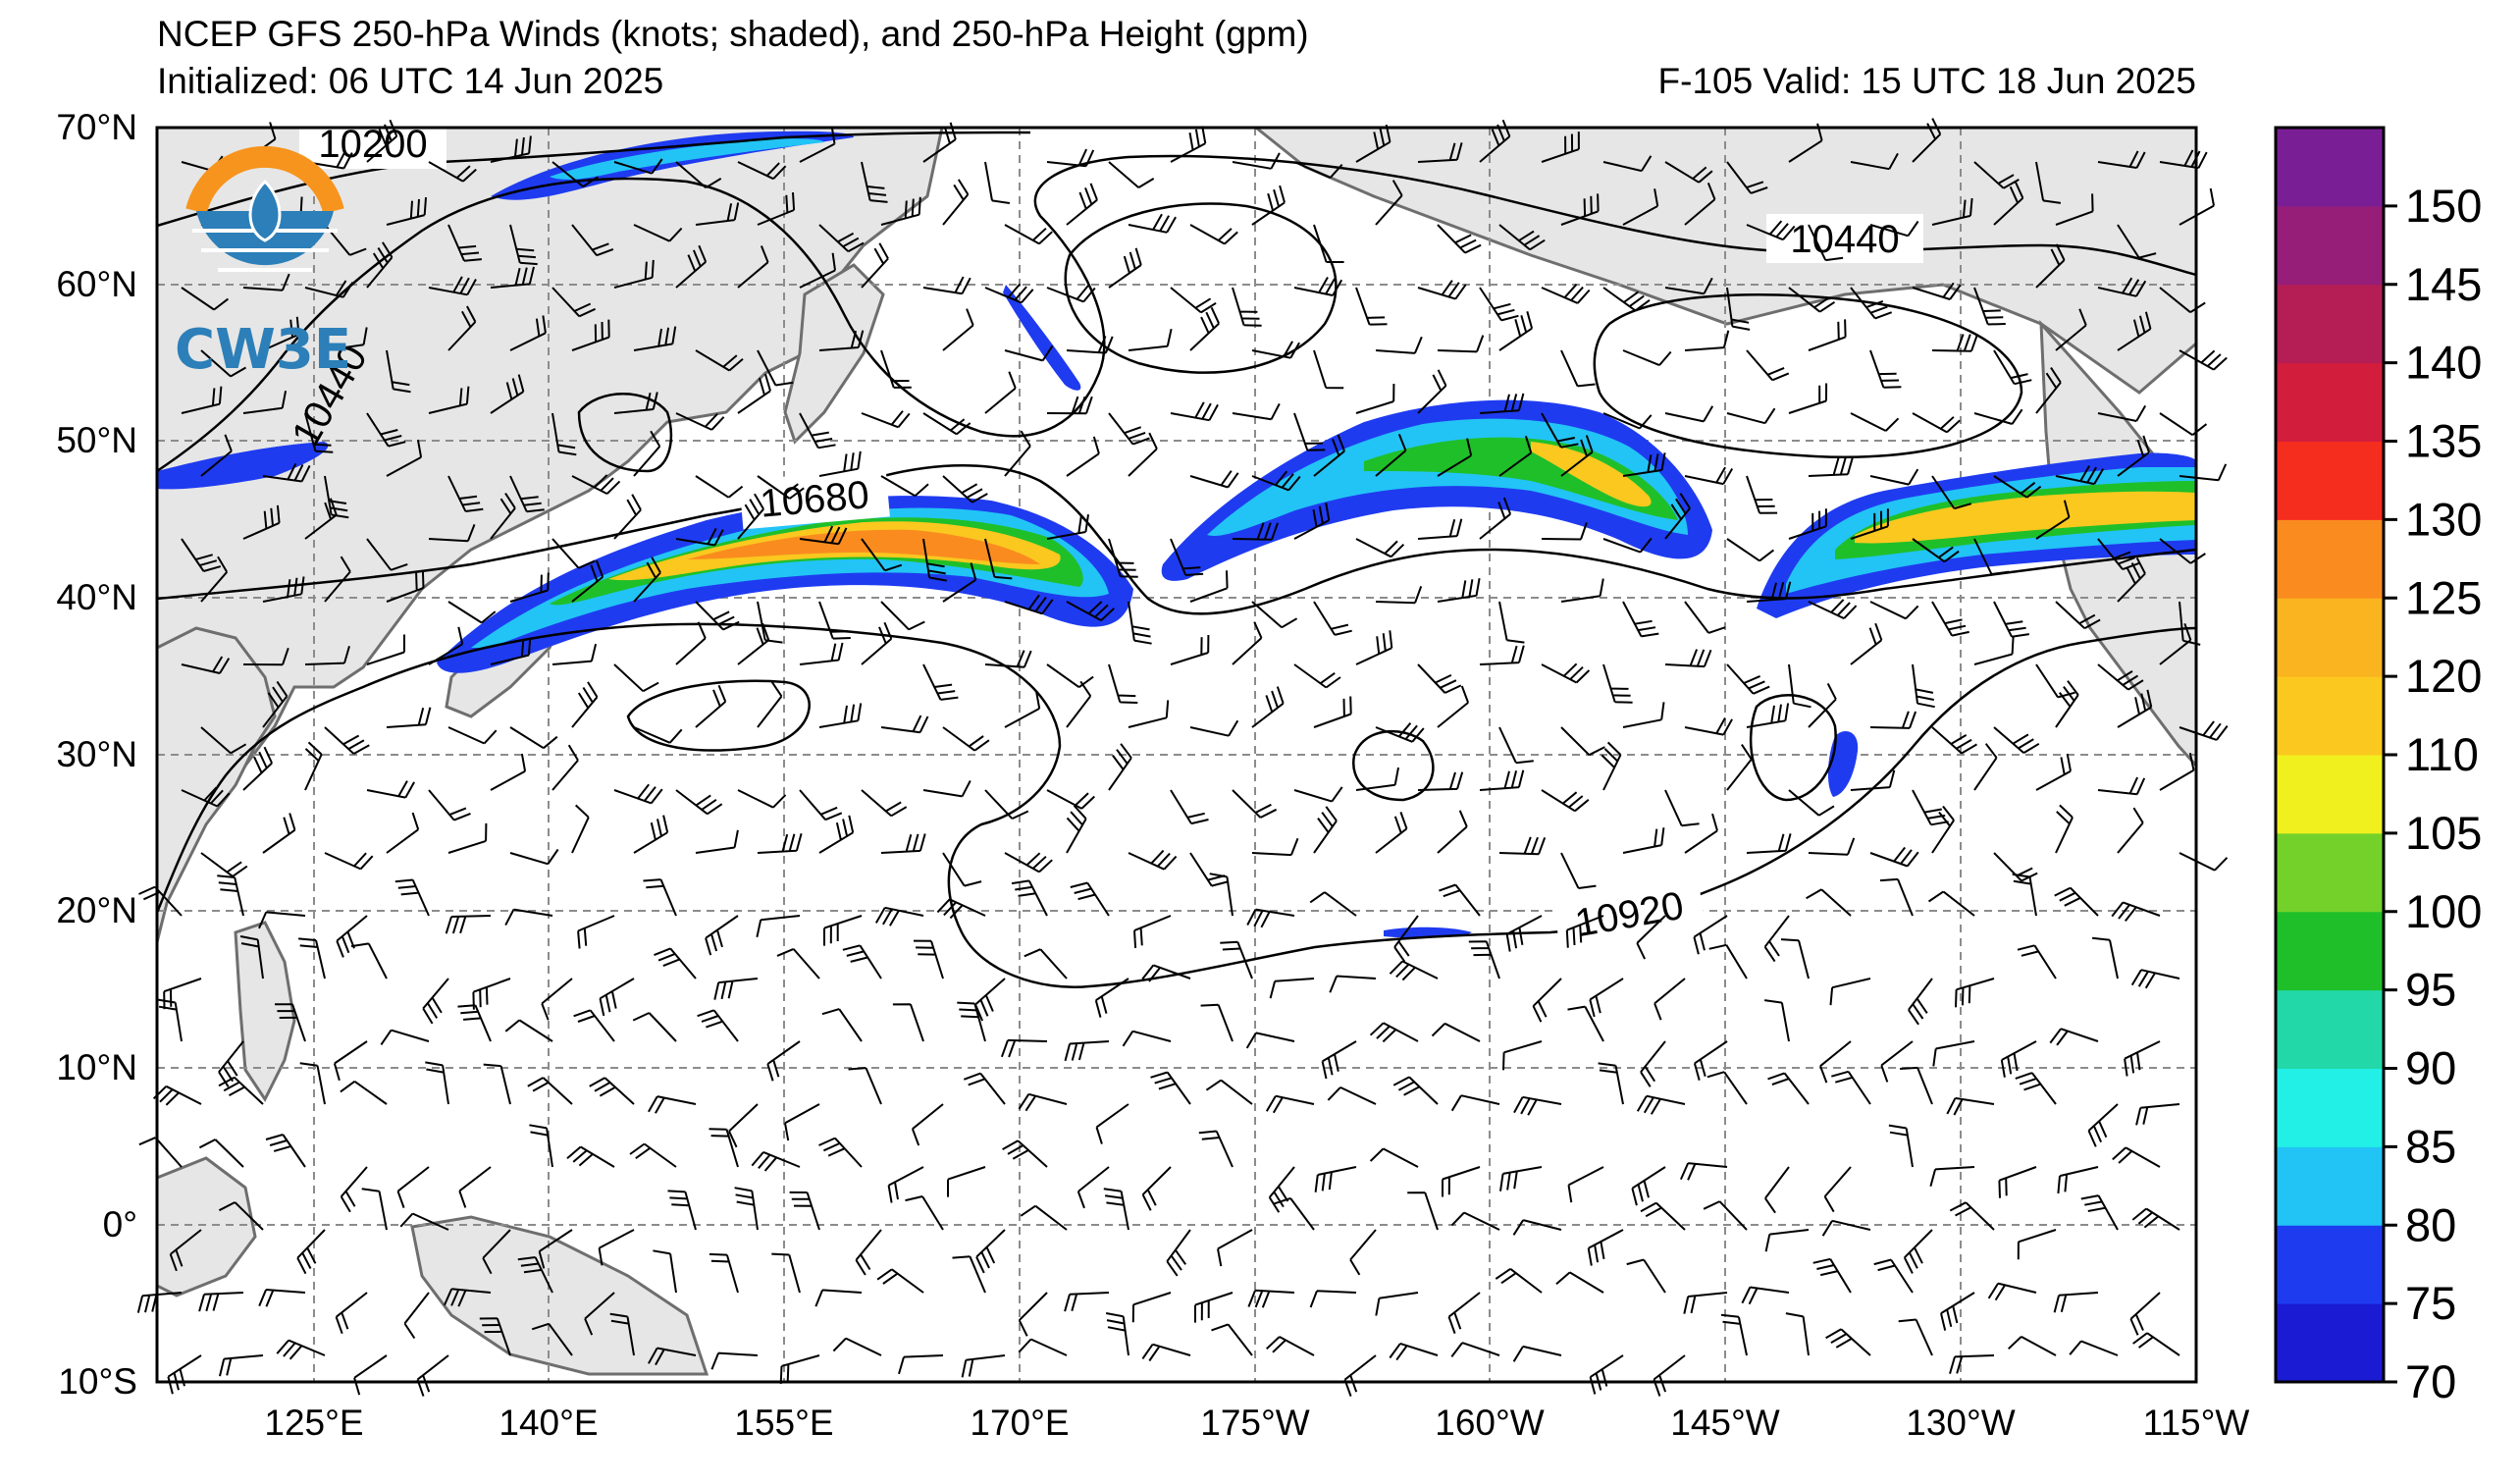 The height and width of the screenshot is (1483, 2520). What do you see at coordinates (1591, 475) in the screenshot?
I see `jet-central-pacific-110kt` at bounding box center [1591, 475].